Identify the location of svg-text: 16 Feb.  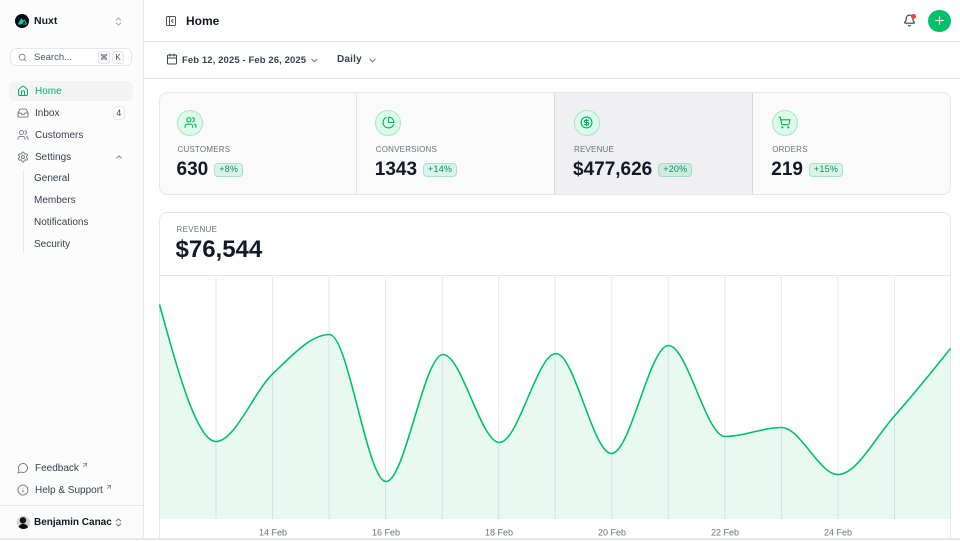
(385, 532).